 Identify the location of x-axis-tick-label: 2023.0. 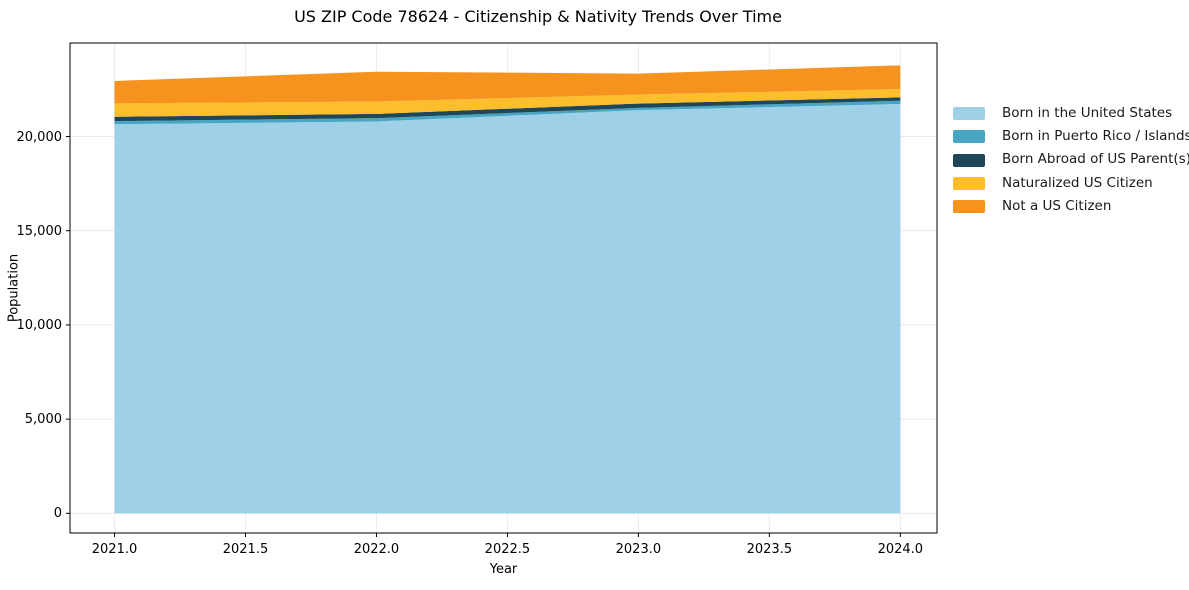
(638, 549).